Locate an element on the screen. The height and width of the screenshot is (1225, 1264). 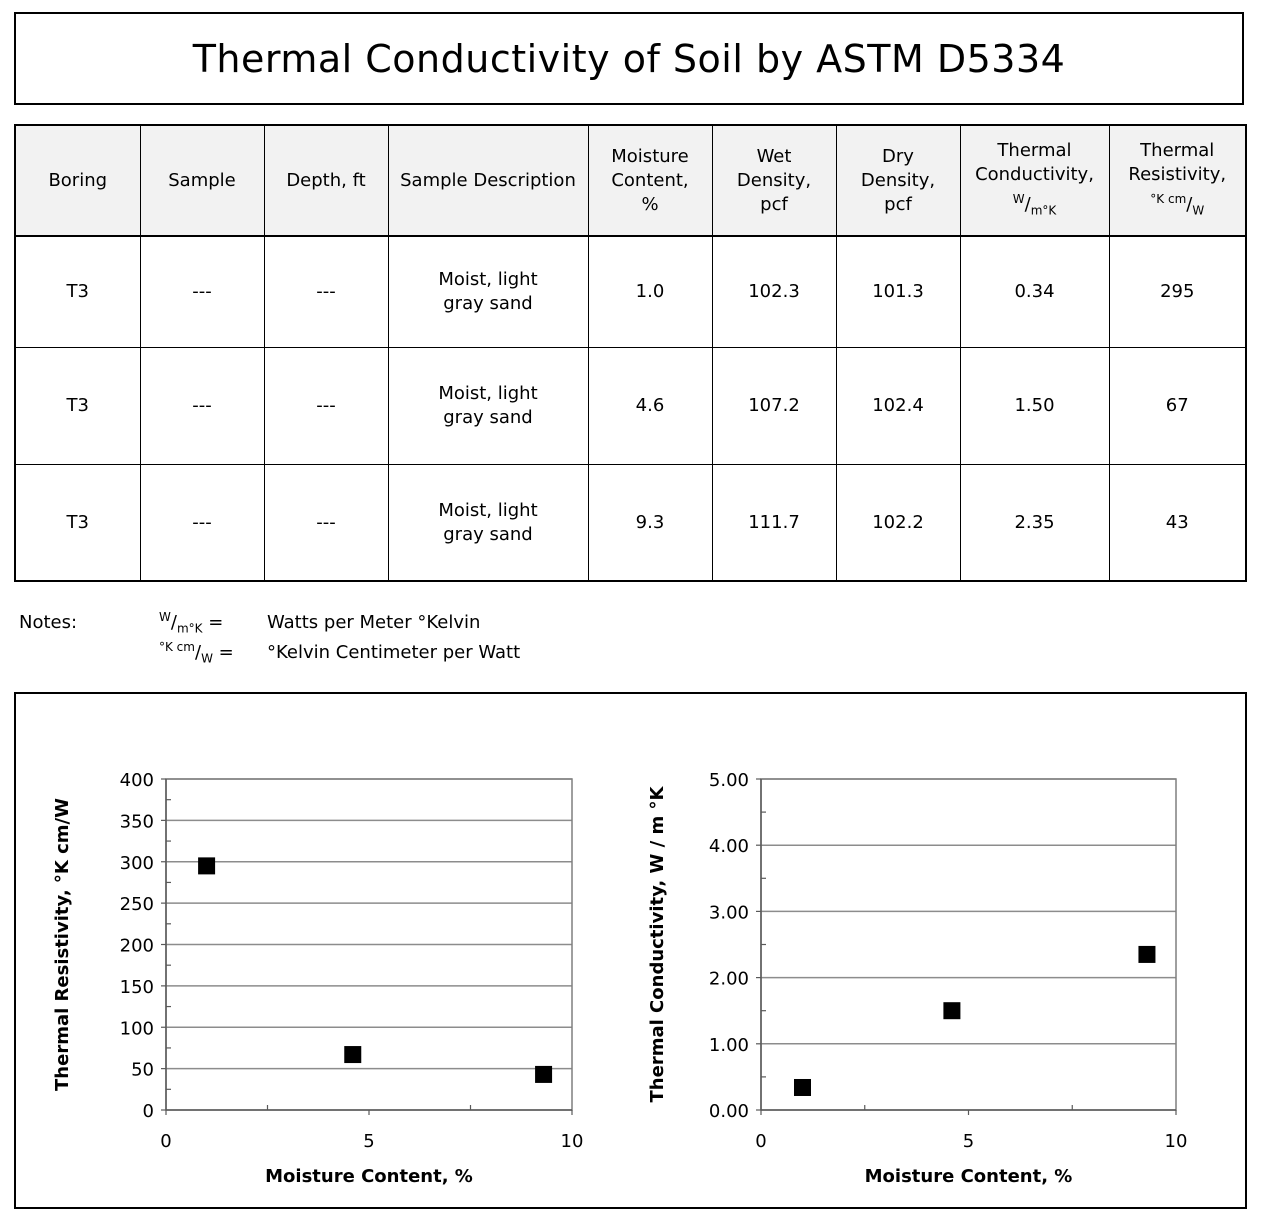
header-res-unit: °K cm/W is located at coordinates (1177, 204).